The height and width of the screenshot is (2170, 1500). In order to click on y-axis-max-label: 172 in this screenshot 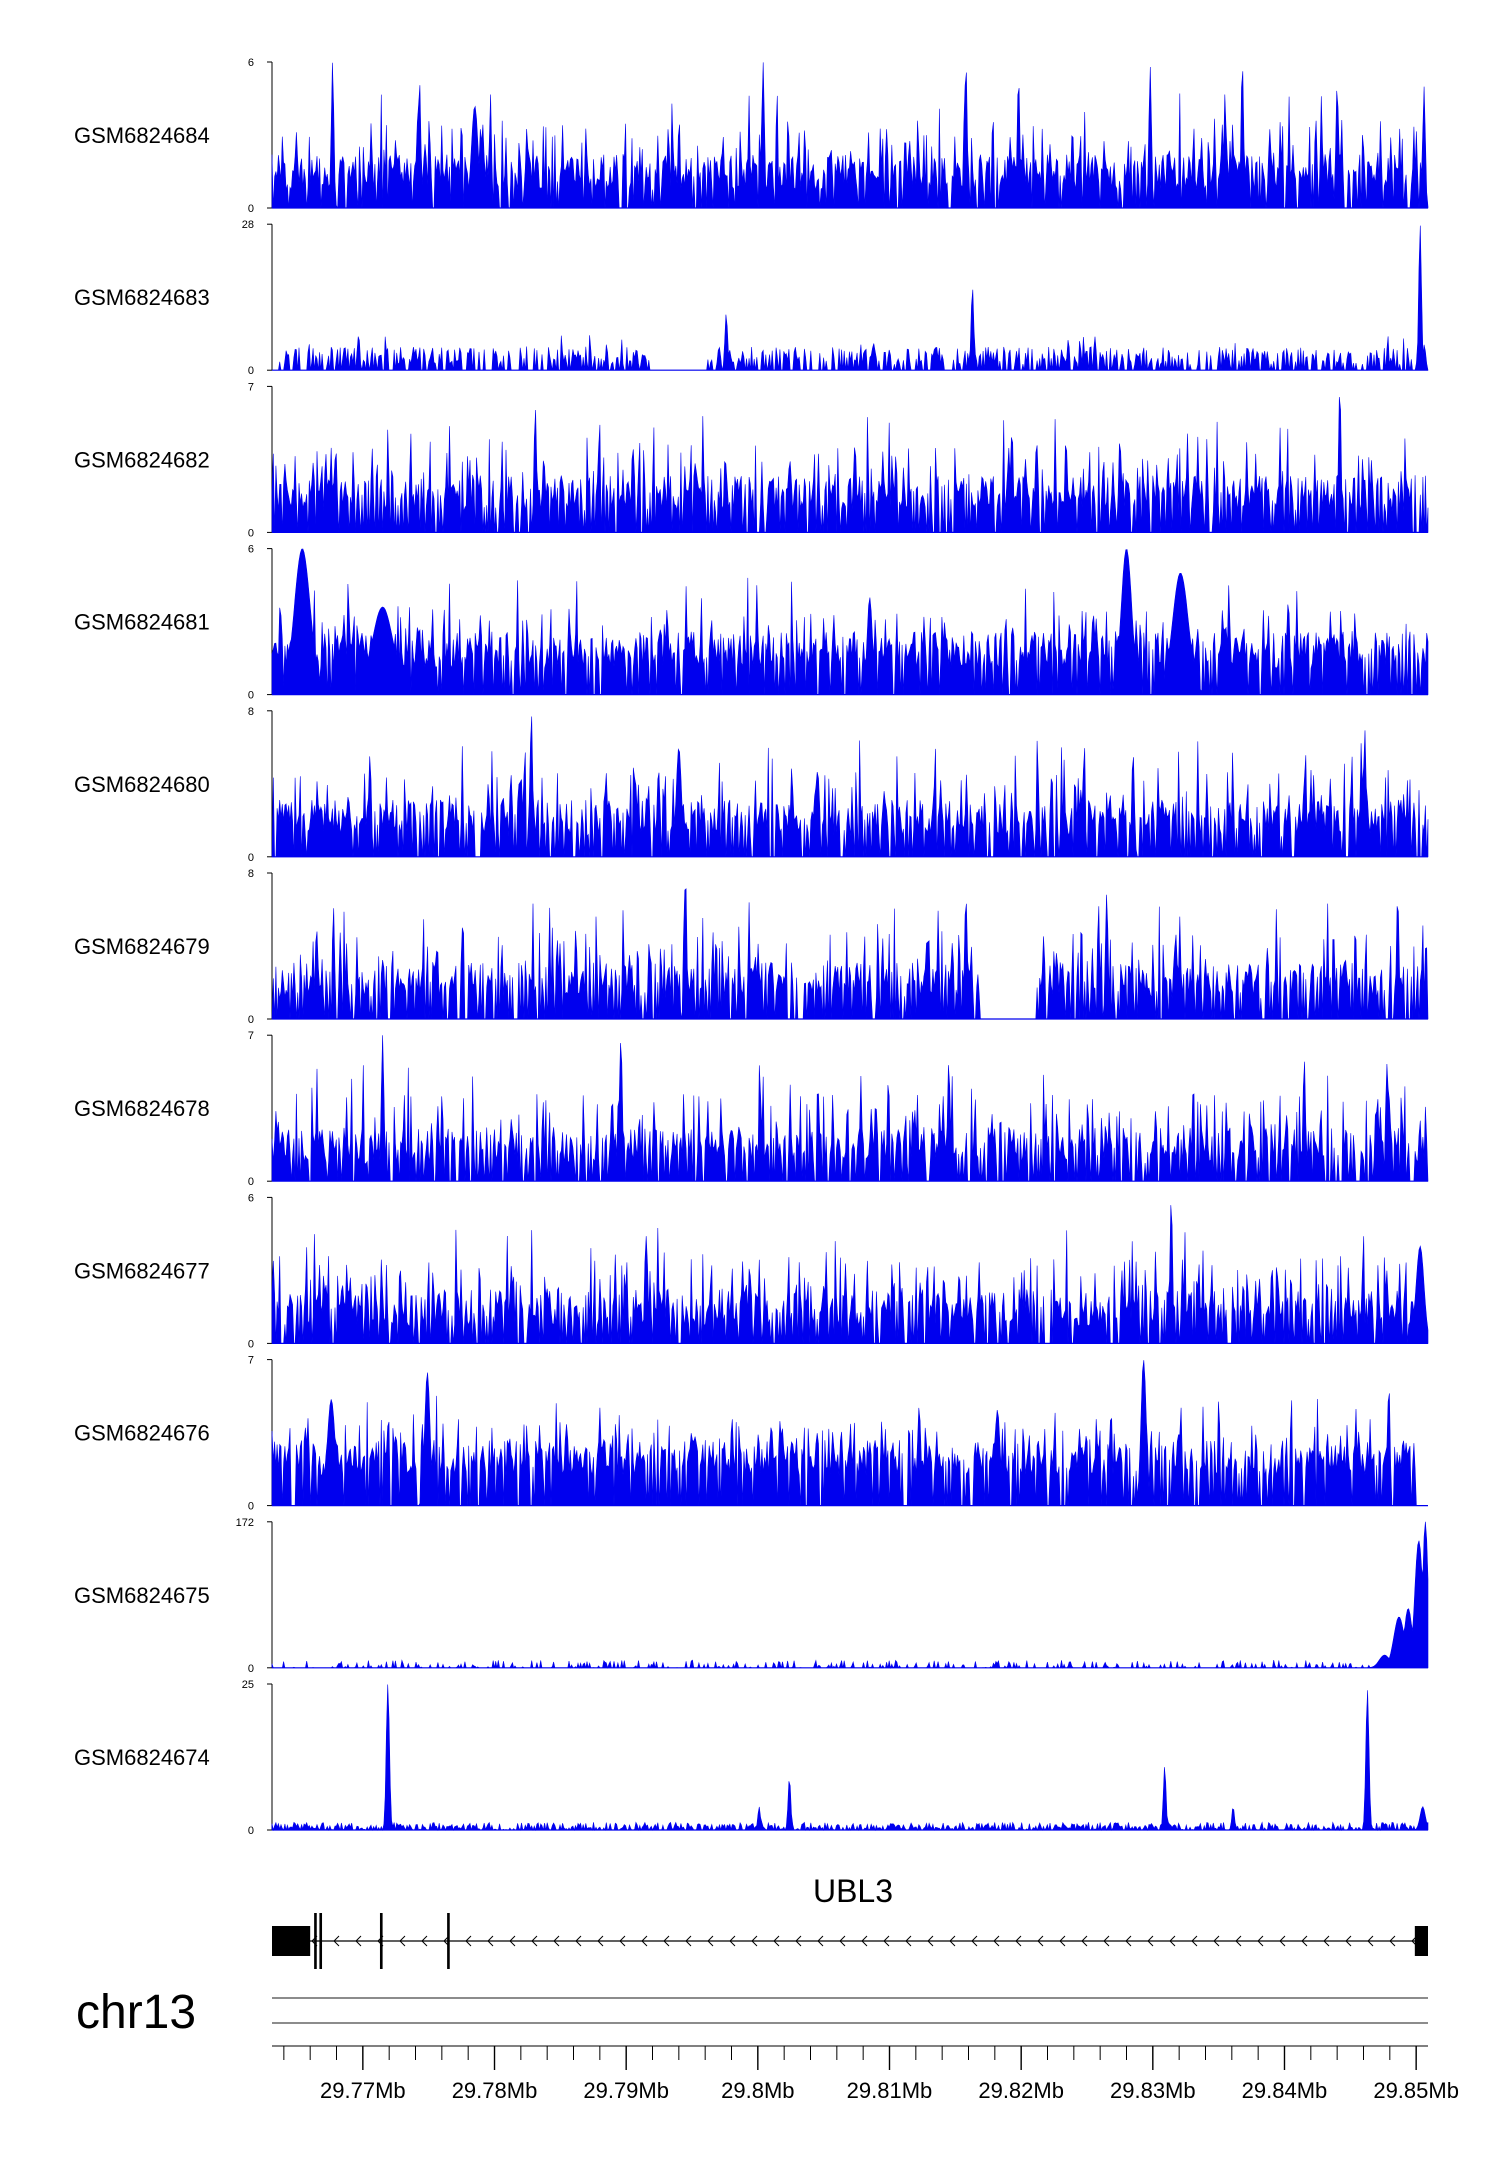, I will do `click(245, 1523)`.